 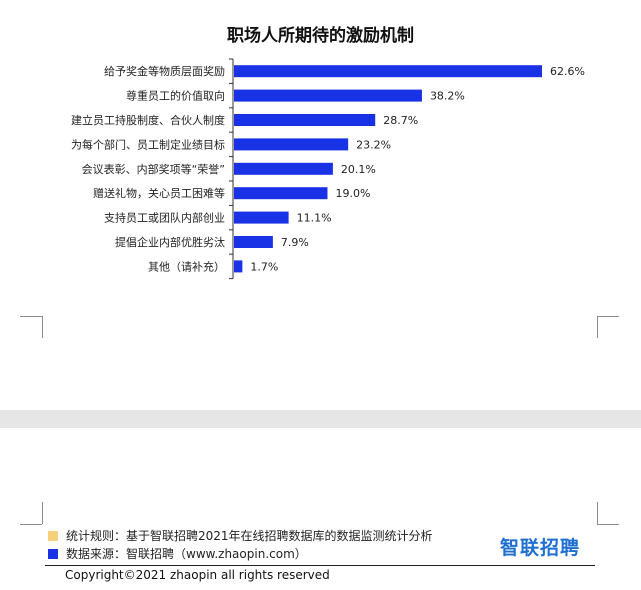 I want to click on rule-note-marker, so click(x=53, y=535).